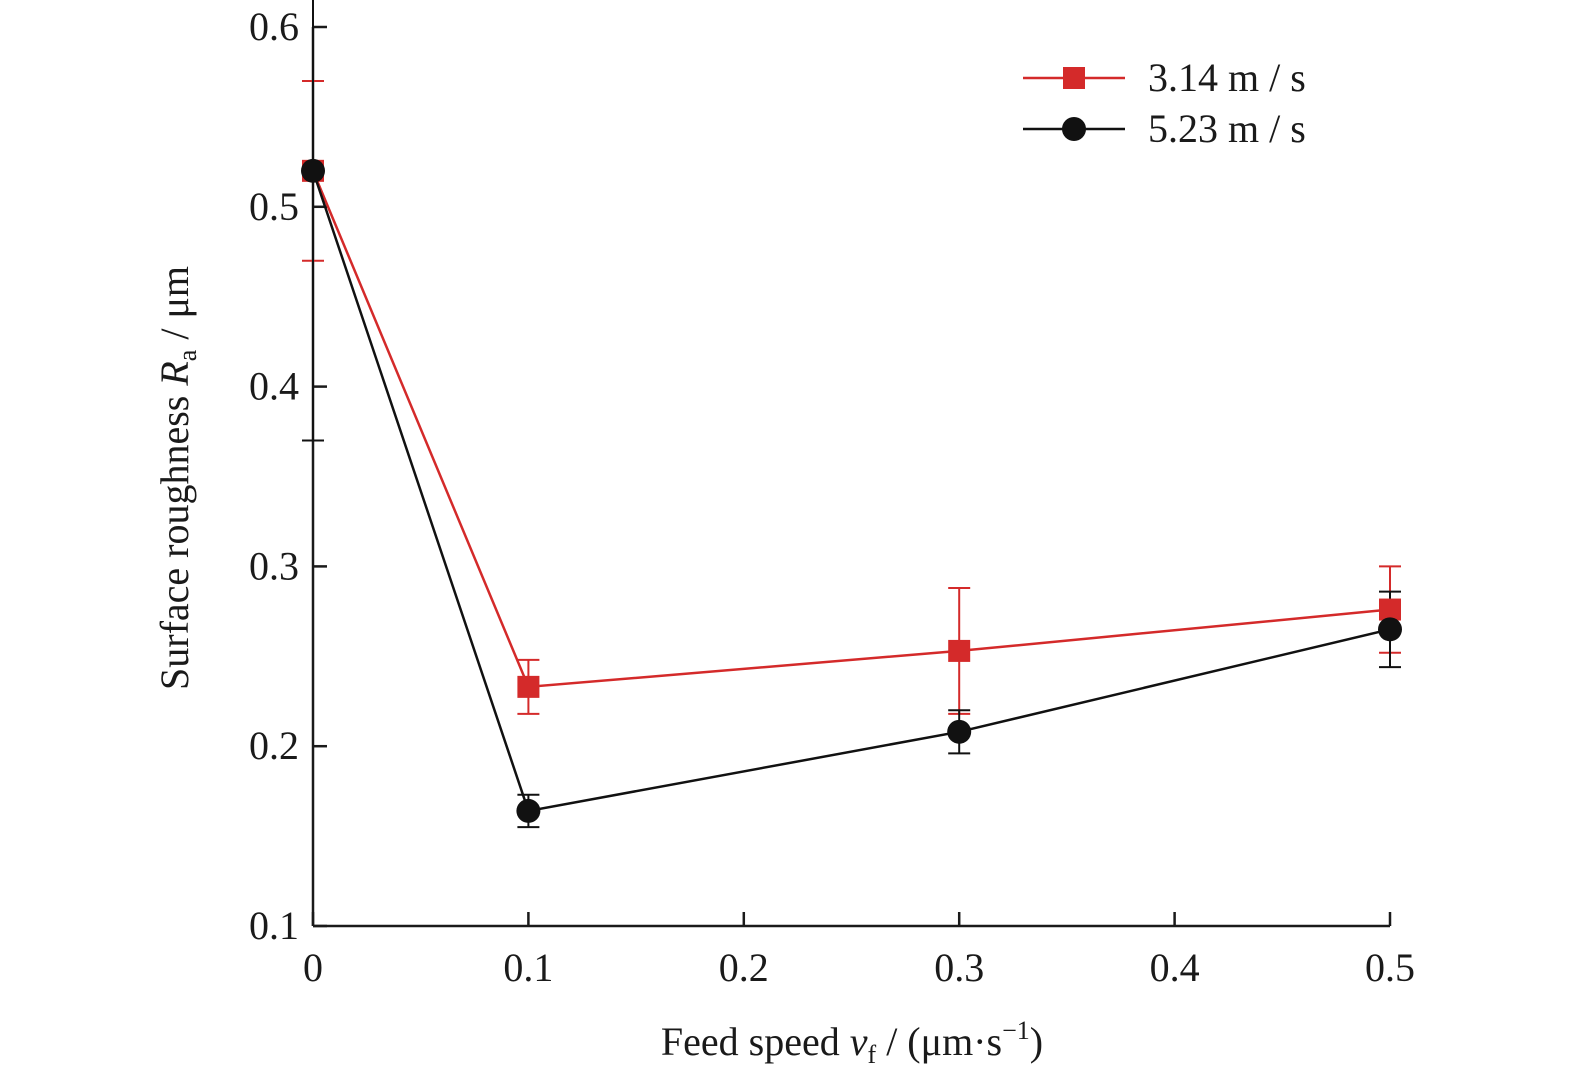  I want to click on y-axis-label: Surface roughness Ra / μm, so click(177, 478).